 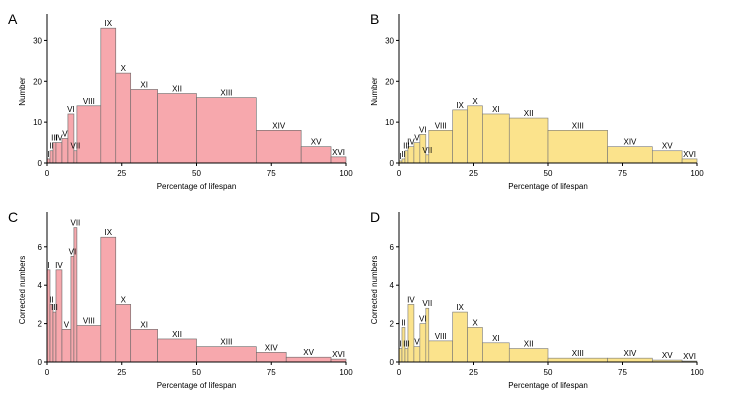 What do you see at coordinates (392, 324) in the screenshot?
I see `y-tick-label: 2` at bounding box center [392, 324].